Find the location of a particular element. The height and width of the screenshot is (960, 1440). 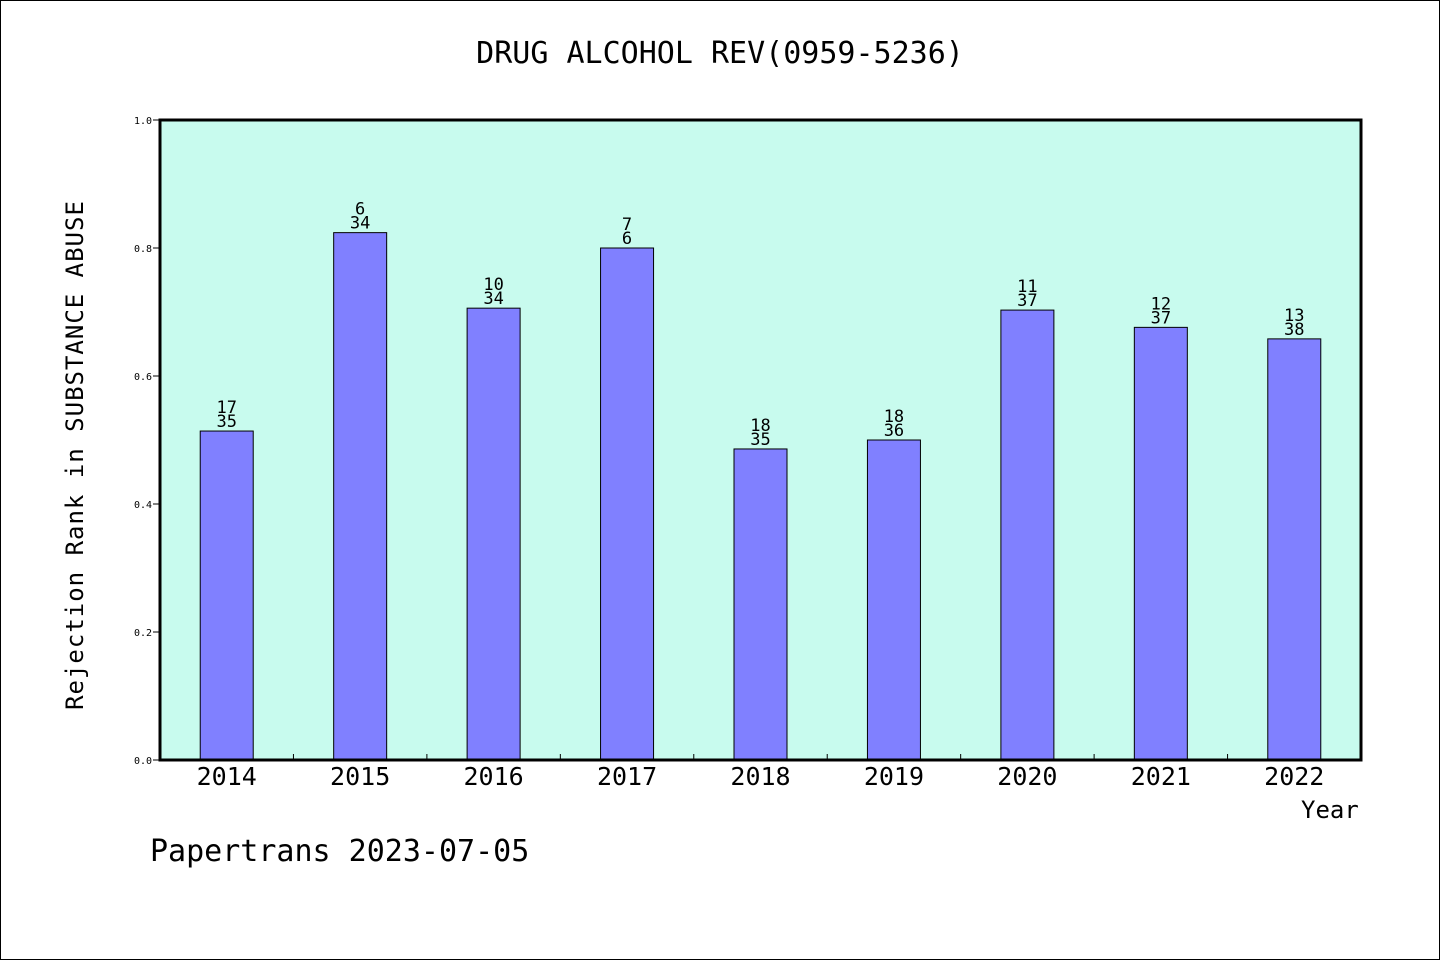

bar-annotation-top: 7 is located at coordinates (627, 225).